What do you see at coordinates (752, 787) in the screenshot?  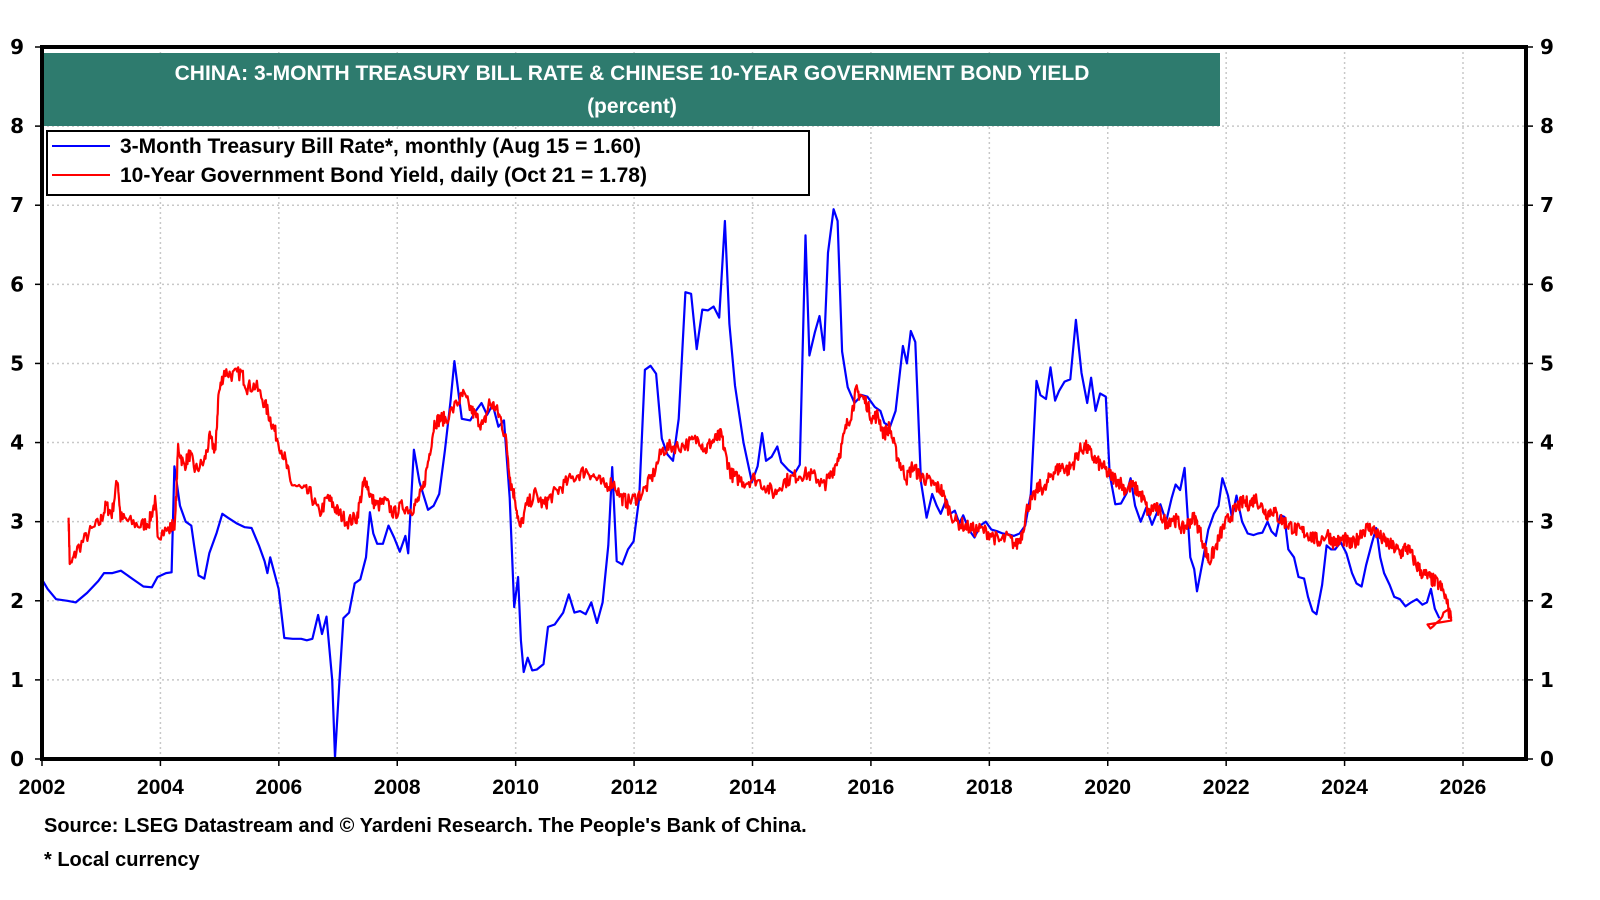 I see `x-tick-label: 2014` at bounding box center [752, 787].